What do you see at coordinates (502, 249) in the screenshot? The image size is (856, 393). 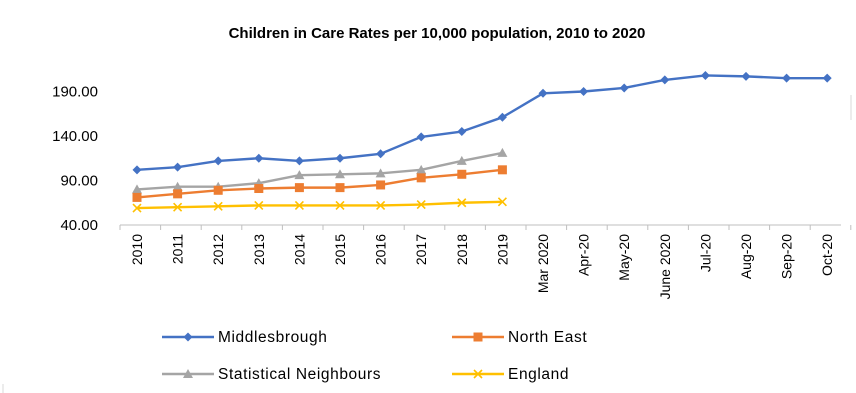 I see `x-tick-label: 2019` at bounding box center [502, 249].